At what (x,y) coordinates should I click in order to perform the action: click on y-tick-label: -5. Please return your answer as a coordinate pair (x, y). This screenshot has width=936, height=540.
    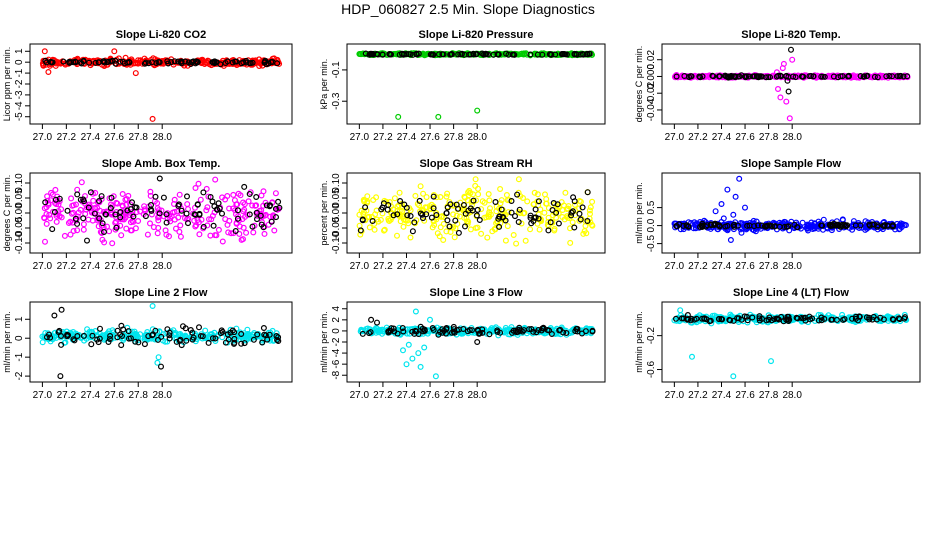
    Looking at the image, I should click on (19, 116).